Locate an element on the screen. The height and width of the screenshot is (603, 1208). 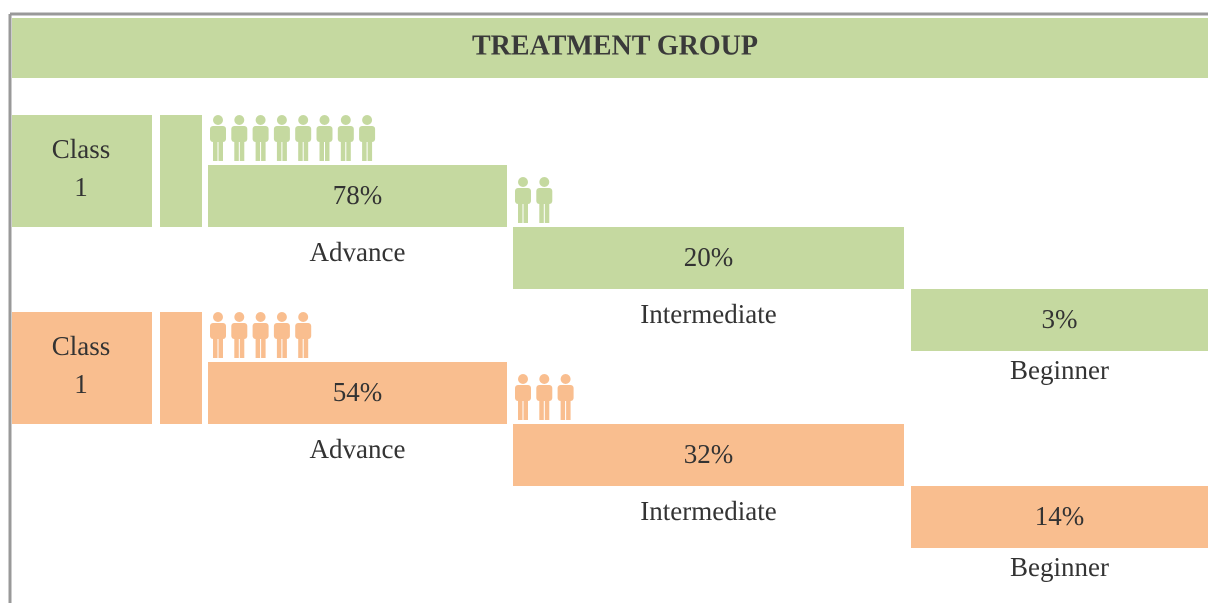
level-percent: 54% is located at coordinates (358, 392).